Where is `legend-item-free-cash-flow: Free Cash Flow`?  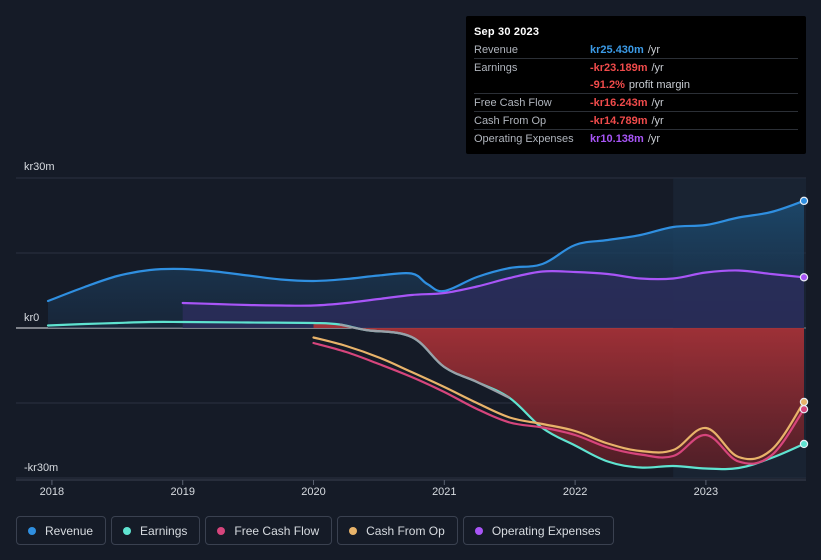 legend-item-free-cash-flow: Free Cash Flow is located at coordinates (269, 530).